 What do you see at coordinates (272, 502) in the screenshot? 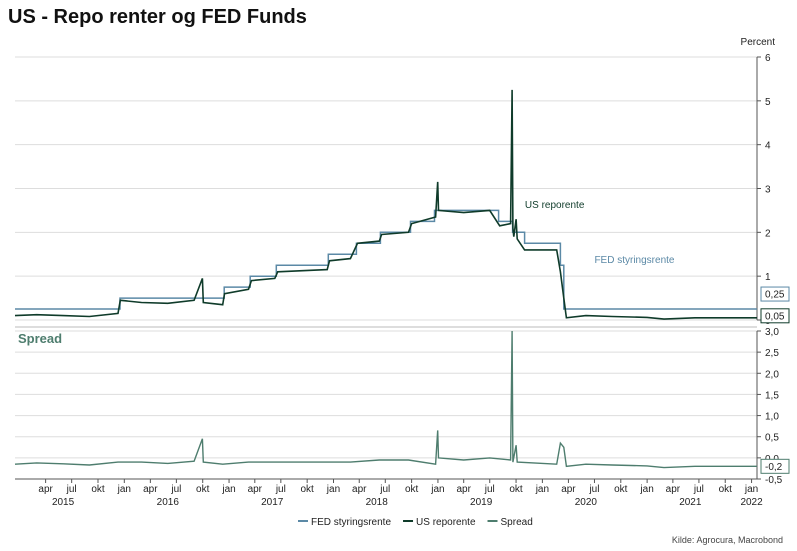
I see `x-year-label: 2017` at bounding box center [272, 502].